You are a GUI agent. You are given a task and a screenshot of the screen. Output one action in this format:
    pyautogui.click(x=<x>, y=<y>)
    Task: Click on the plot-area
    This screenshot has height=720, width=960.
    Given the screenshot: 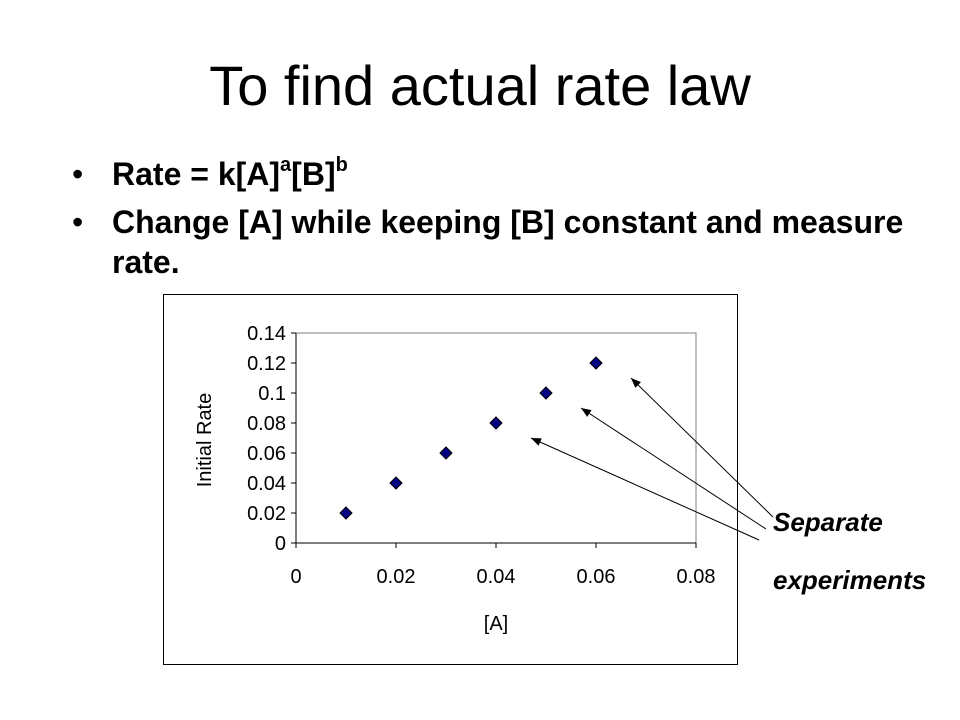 What is the action you would take?
    pyautogui.click(x=496, y=438)
    